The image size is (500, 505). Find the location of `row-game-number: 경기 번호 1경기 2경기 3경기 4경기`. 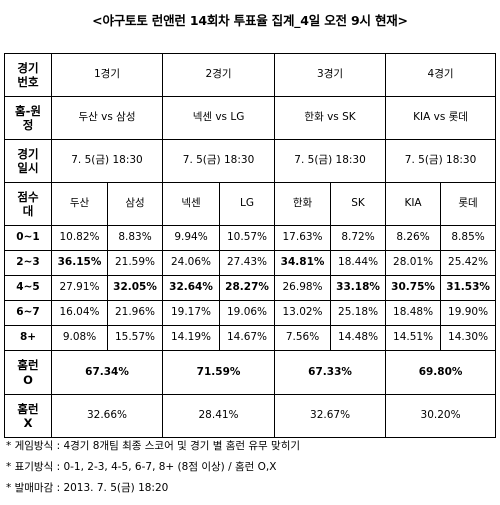

row-game-number: 경기 번호 1경기 2경기 3경기 4경기 is located at coordinates (250, 75).